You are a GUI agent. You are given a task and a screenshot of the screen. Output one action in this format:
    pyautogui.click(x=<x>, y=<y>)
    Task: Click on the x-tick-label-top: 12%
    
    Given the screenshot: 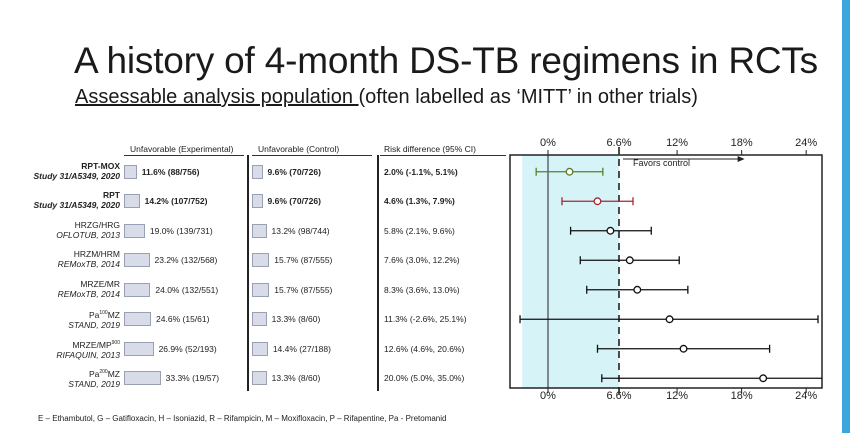 What is the action you would take?
    pyautogui.click(x=677, y=143)
    